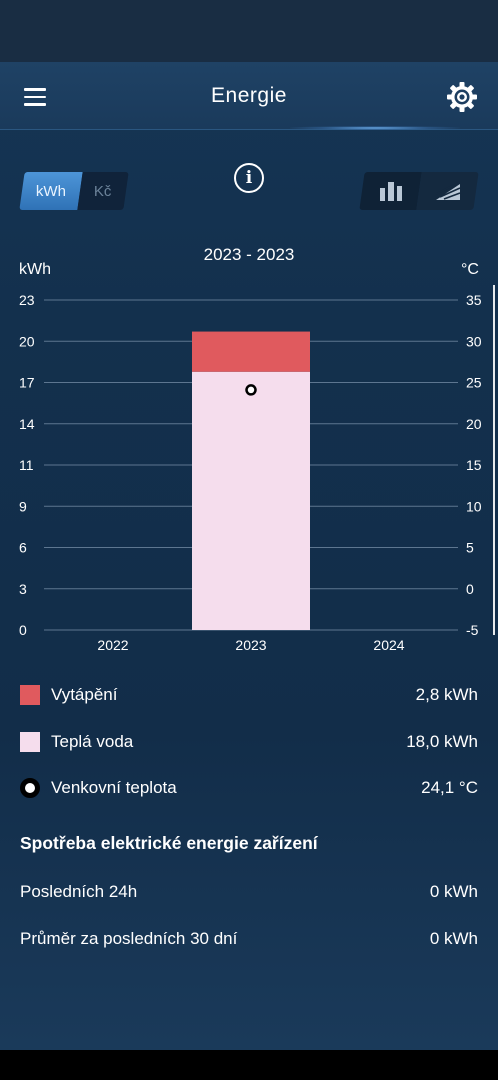 The image size is (498, 1080). Describe the element at coordinates (112, 645) in the screenshot. I see `x-tick-label: 2022` at that location.